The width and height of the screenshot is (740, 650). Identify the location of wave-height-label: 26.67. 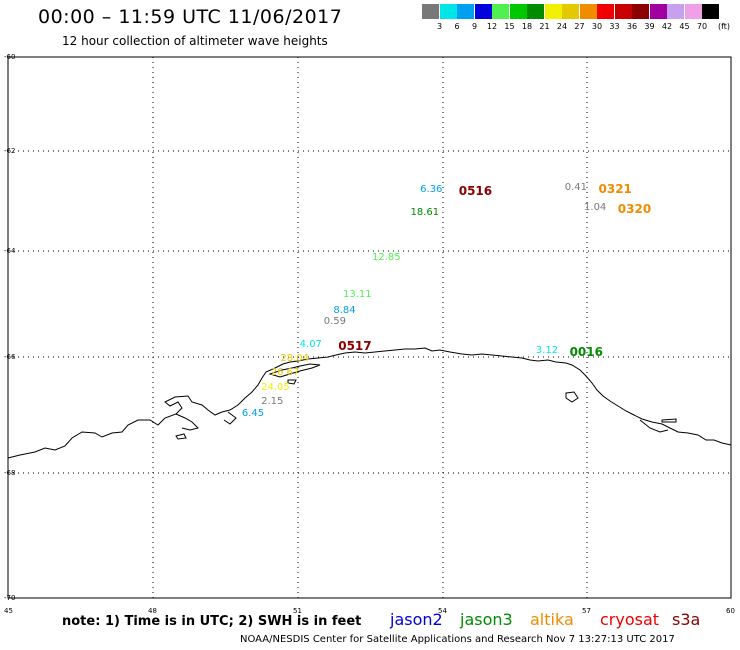
(285, 373).